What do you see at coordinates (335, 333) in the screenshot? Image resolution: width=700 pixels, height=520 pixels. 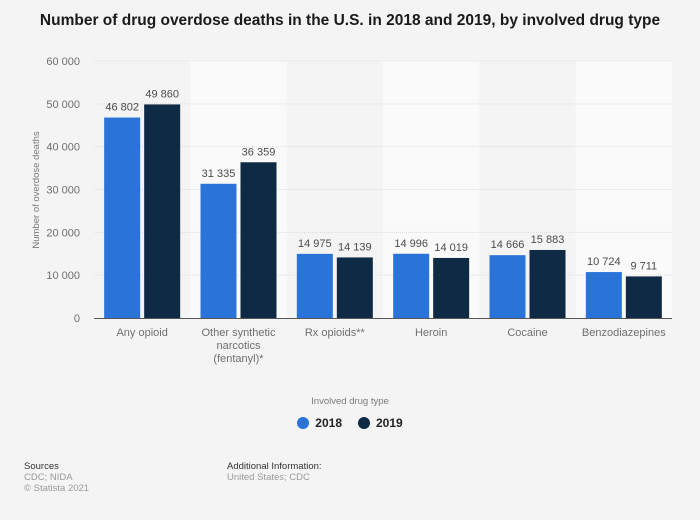 I see `x-tick-label: Rx opioids**` at bounding box center [335, 333].